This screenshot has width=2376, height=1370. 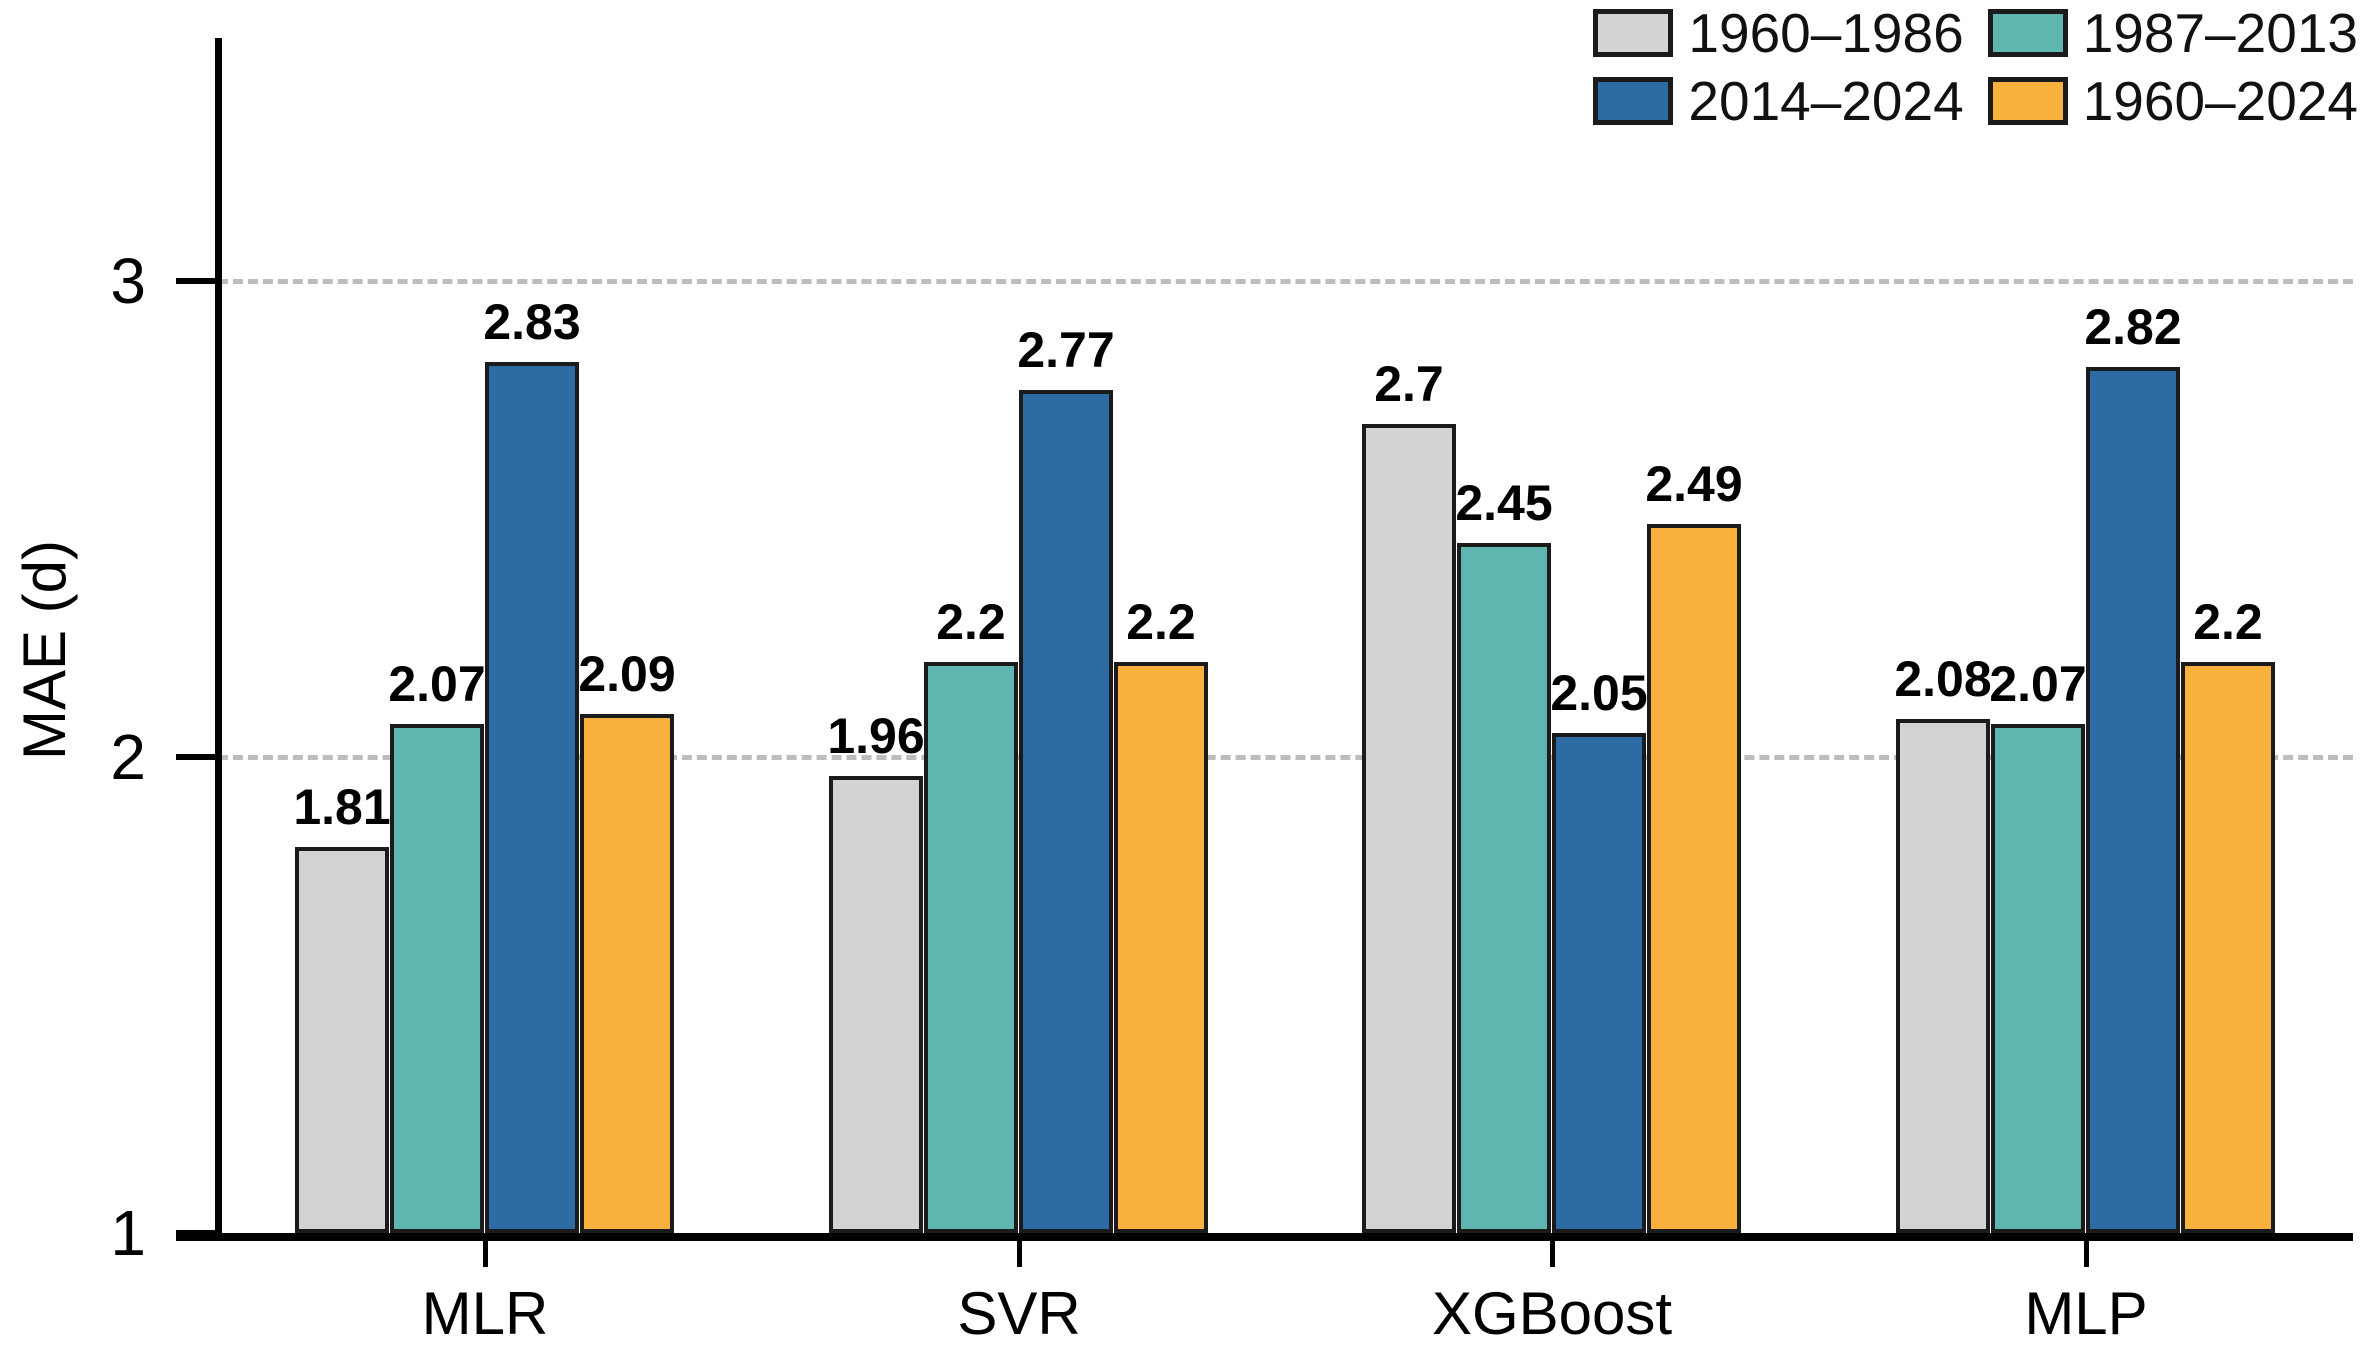 What do you see at coordinates (437, 978) in the screenshot?
I see `bar-MLR-1987–2013` at bounding box center [437, 978].